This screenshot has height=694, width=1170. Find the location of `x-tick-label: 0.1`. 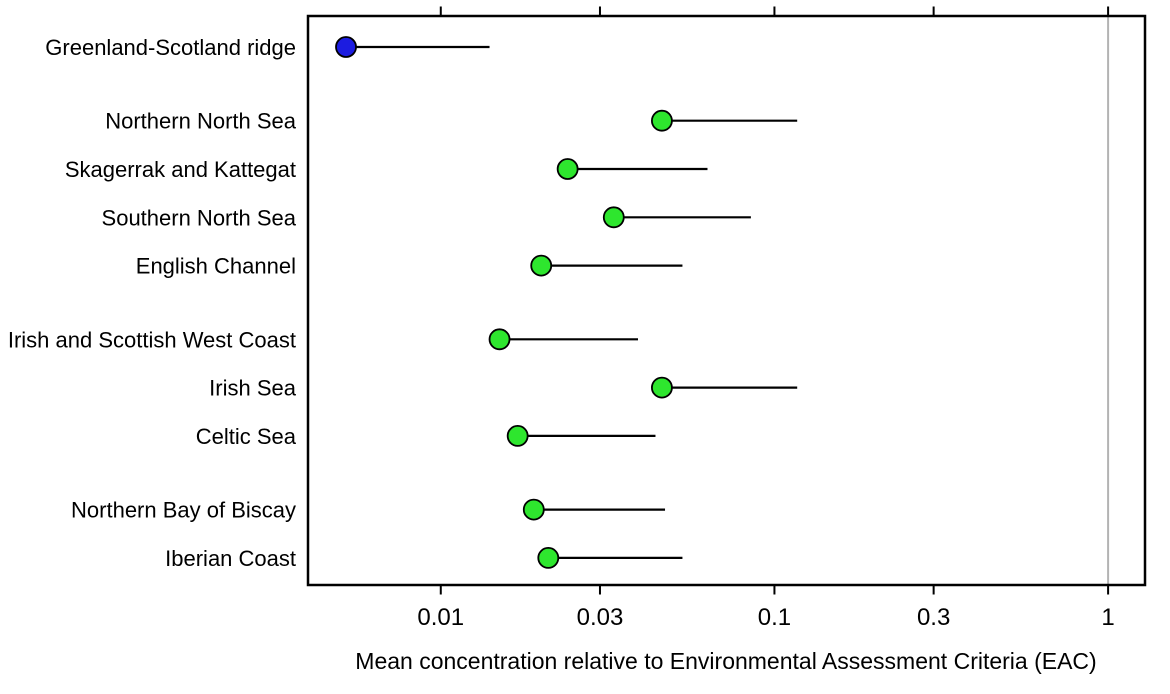

x-tick-label: 0.1 is located at coordinates (774, 617).